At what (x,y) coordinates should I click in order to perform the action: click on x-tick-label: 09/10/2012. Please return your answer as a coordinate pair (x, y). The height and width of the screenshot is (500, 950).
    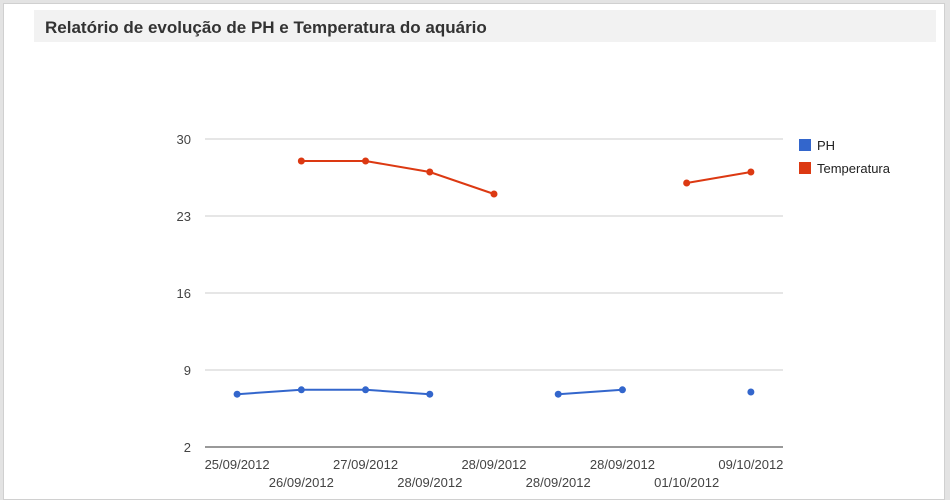
    Looking at the image, I should click on (750, 464).